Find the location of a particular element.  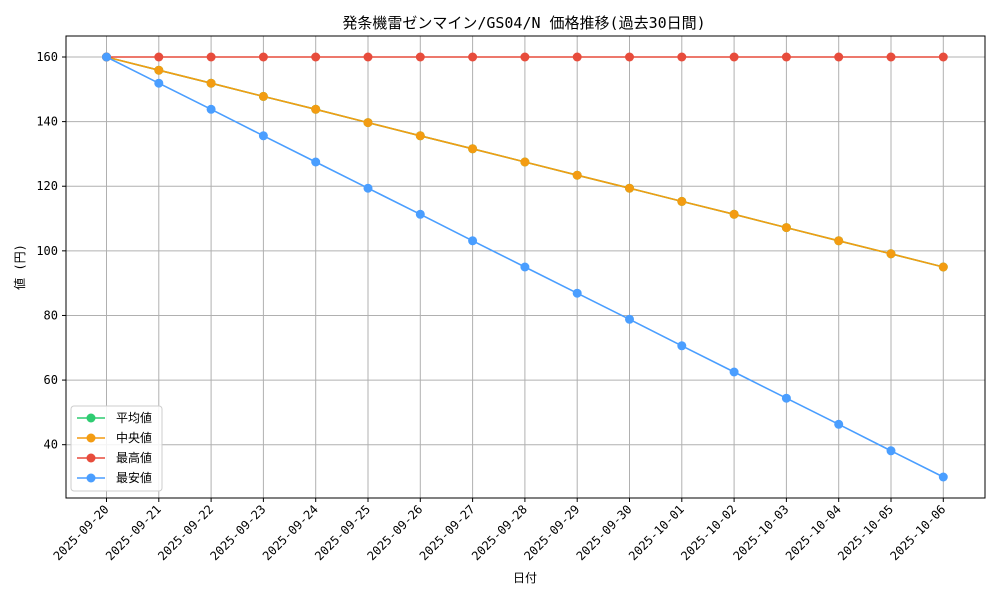

y-axis-label: 値 (円) is located at coordinates (19, 267).